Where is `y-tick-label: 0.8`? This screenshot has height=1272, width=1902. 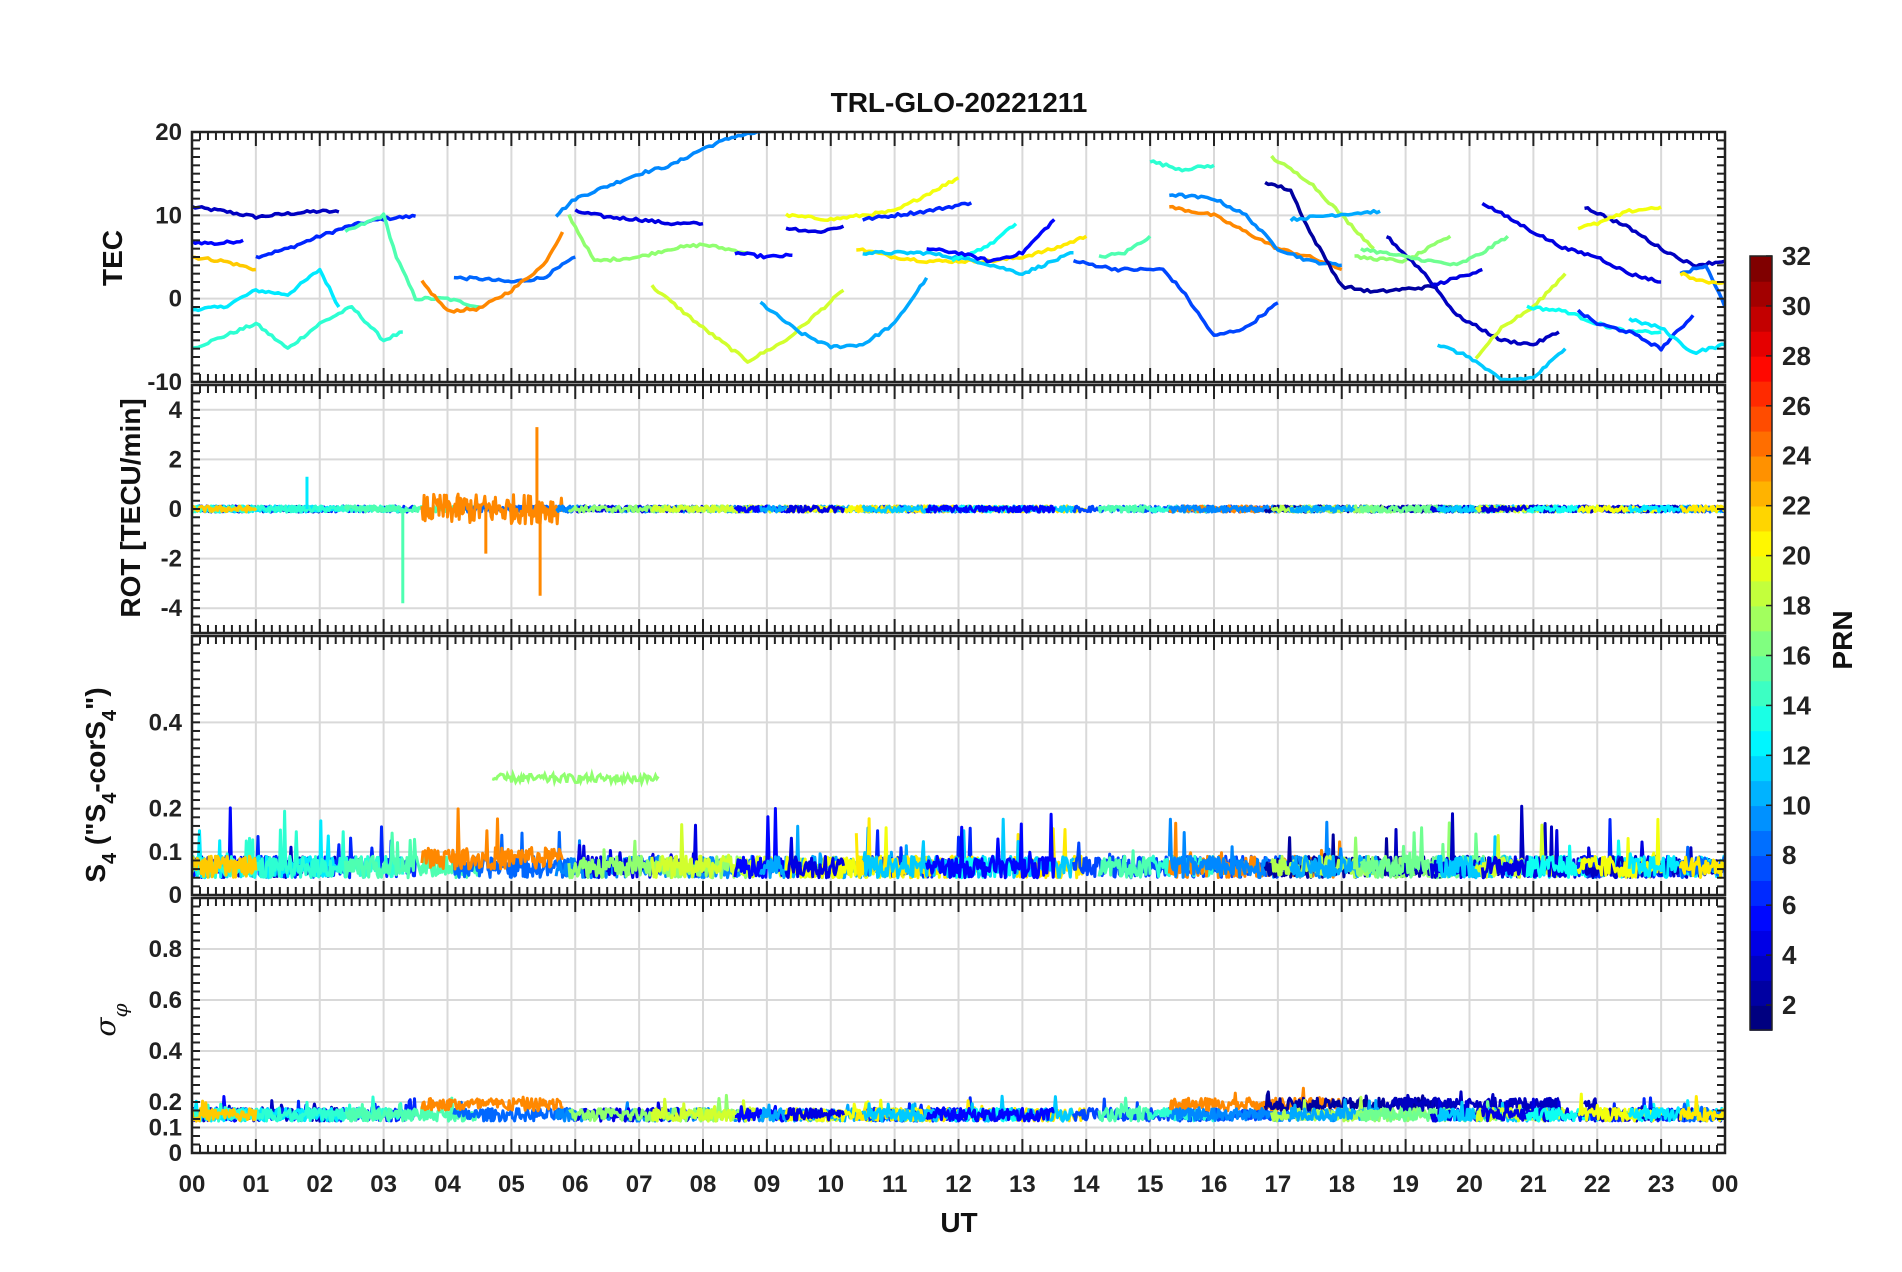
y-tick-label: 0.8 is located at coordinates (165, 949).